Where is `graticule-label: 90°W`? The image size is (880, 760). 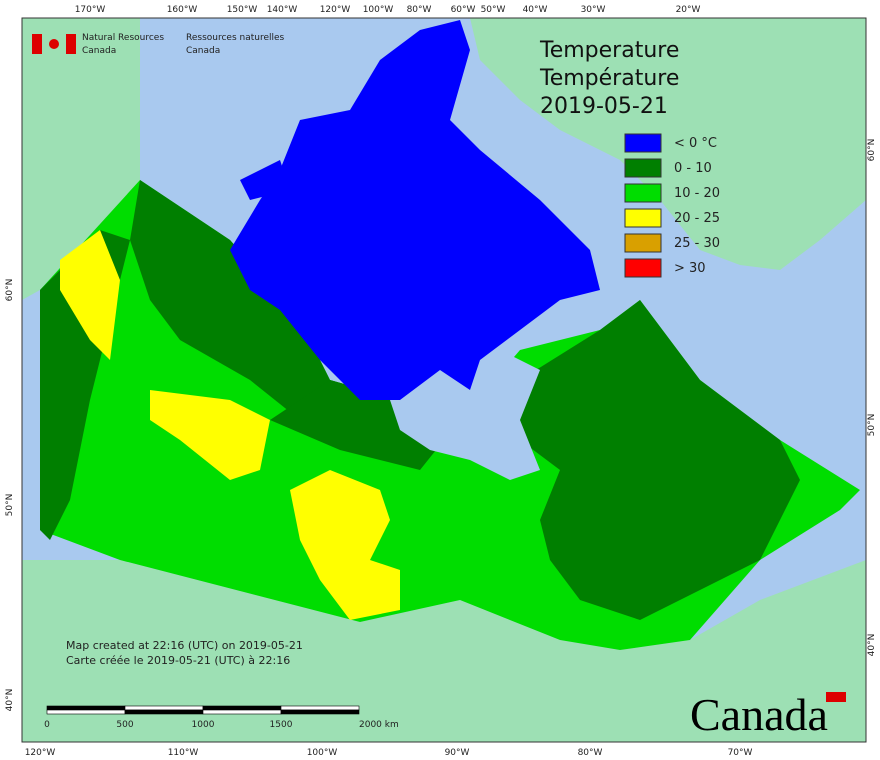 graticule-label: 90°W is located at coordinates (457, 753).